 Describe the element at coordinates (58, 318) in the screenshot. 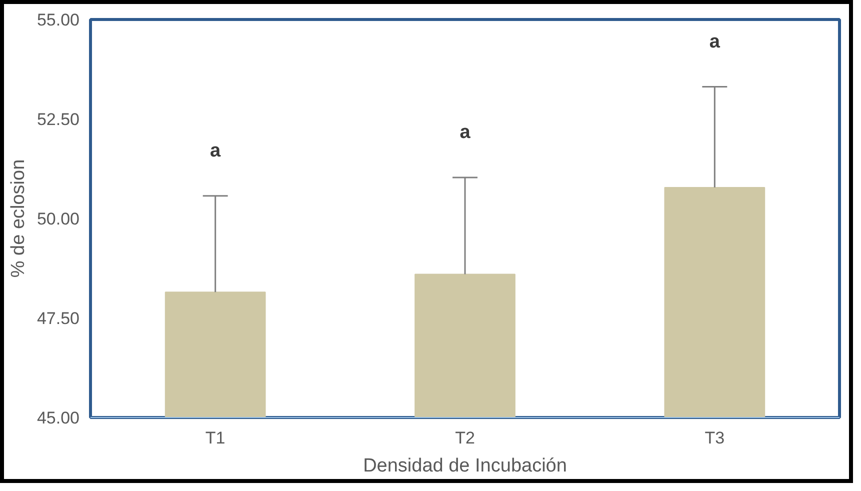

I see `y-tick-label: 47.50` at that location.